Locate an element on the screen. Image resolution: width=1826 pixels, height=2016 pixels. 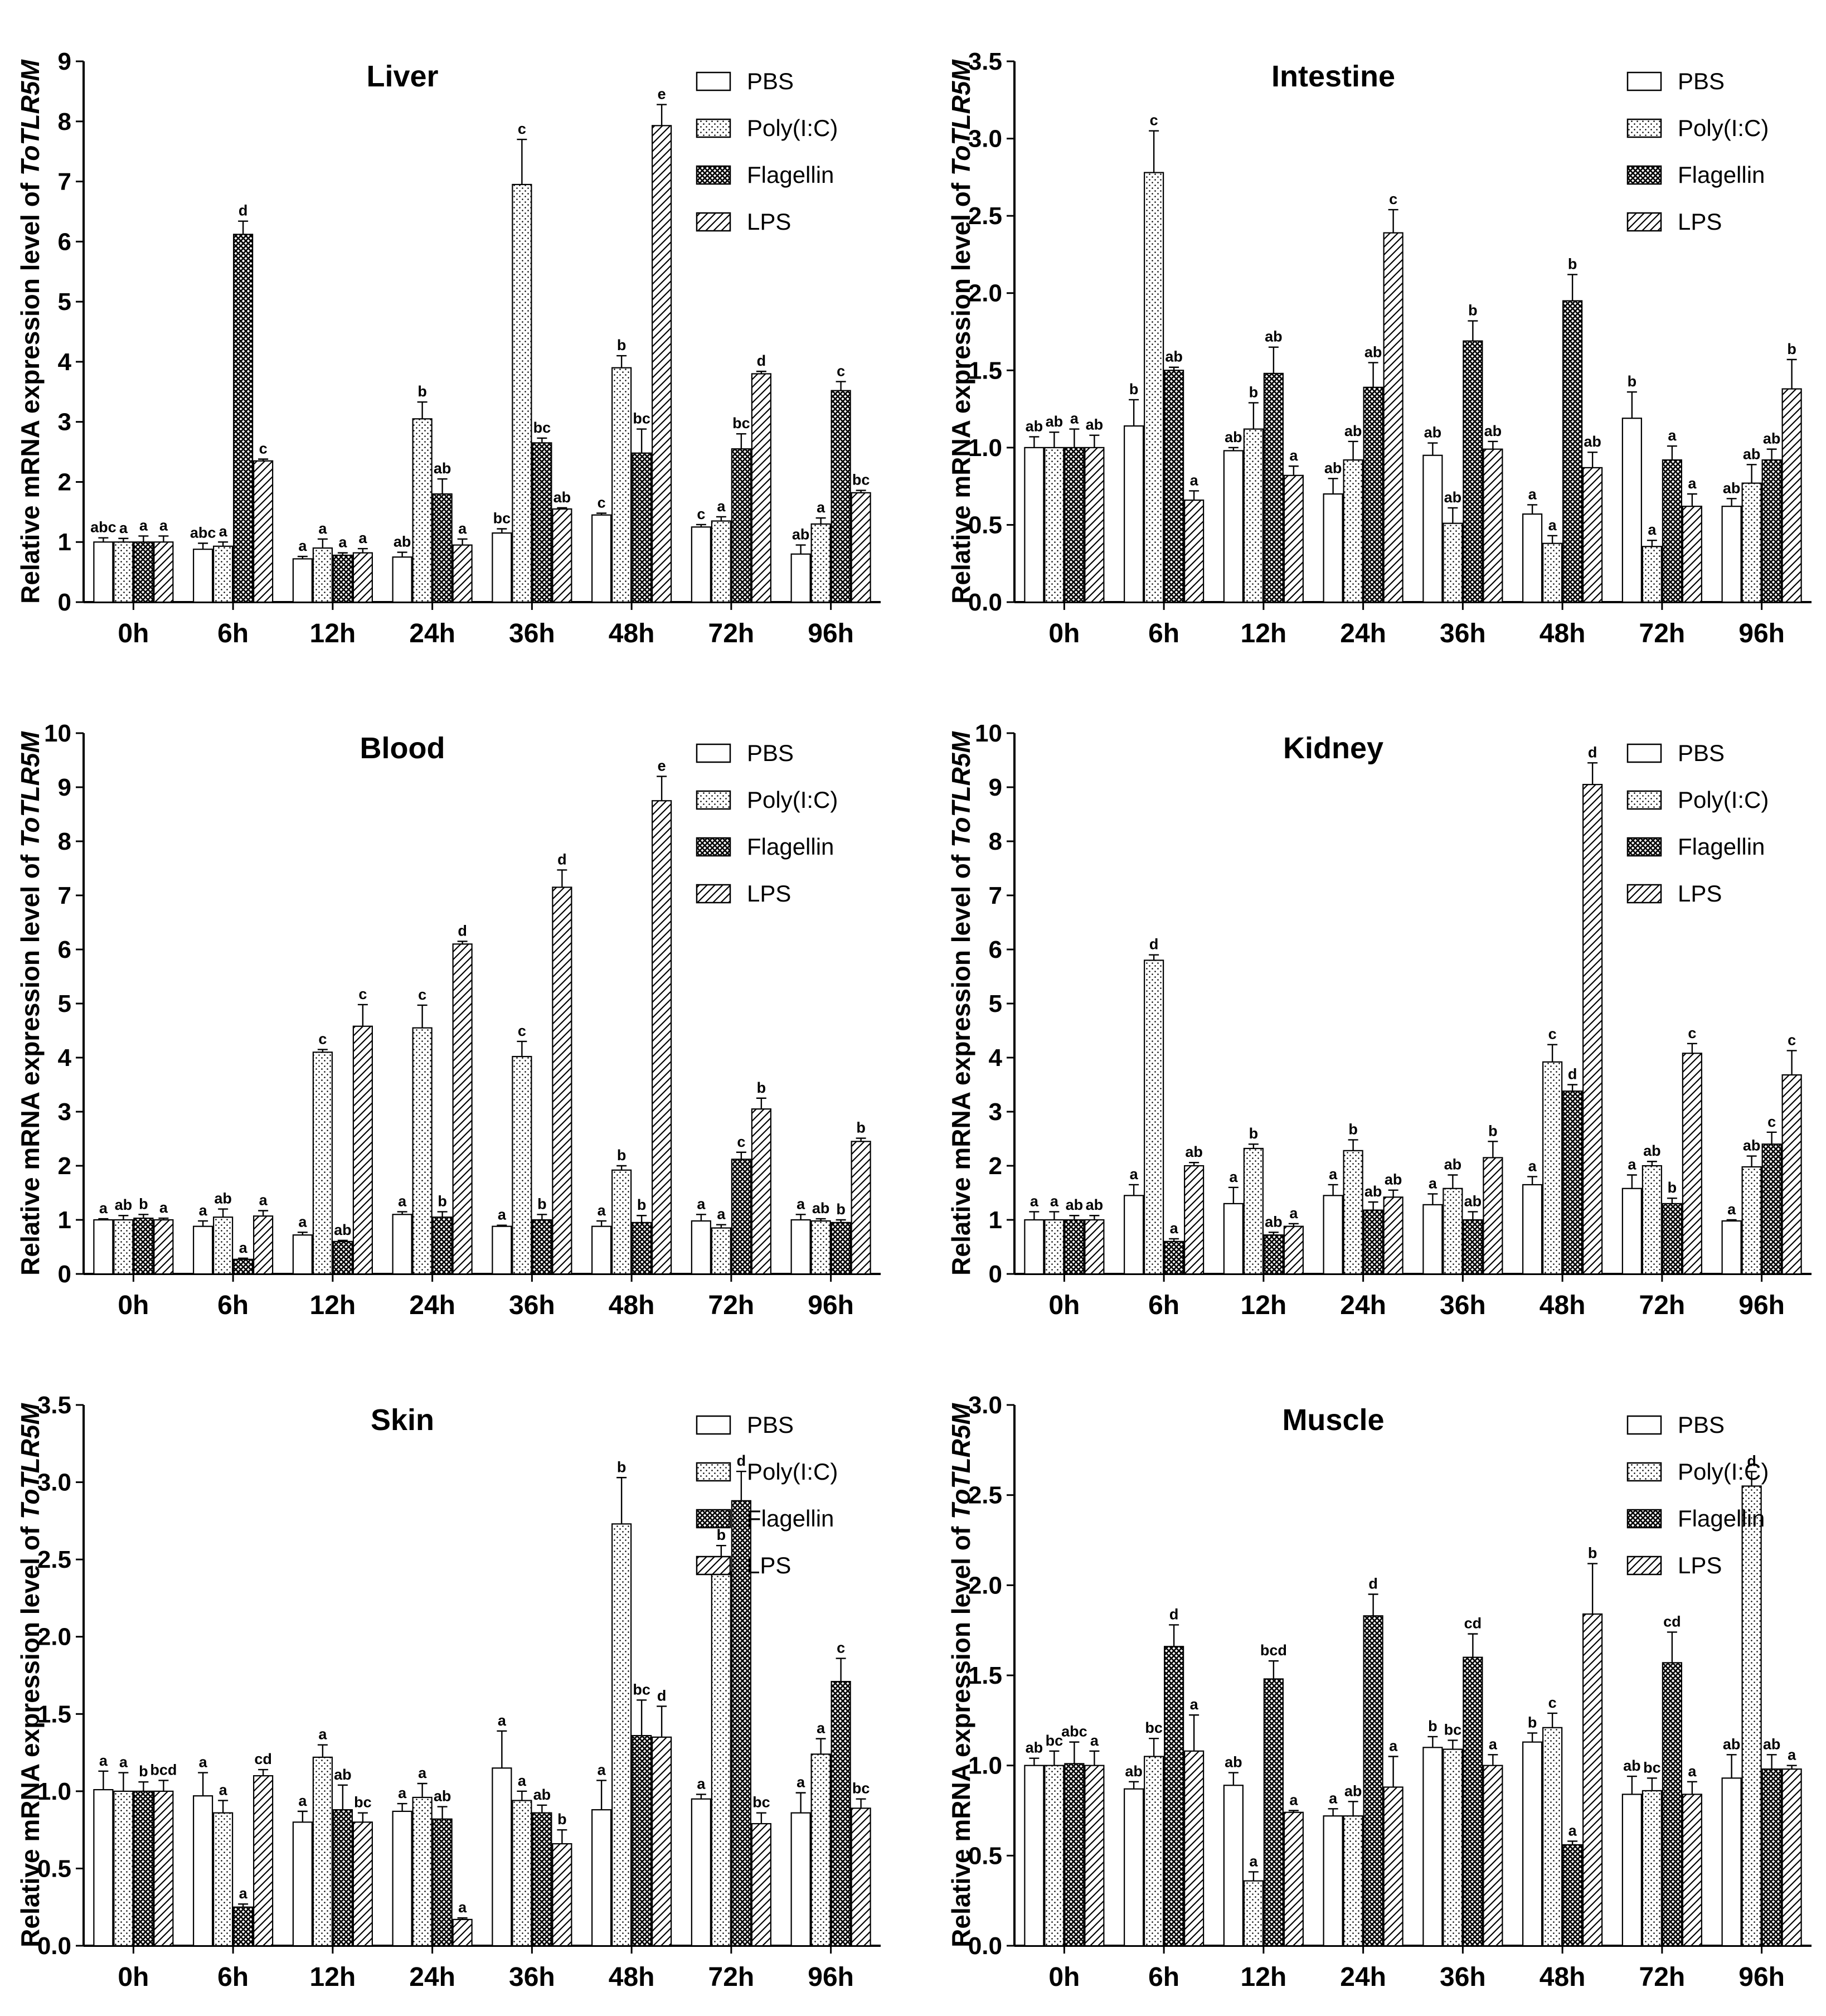
legend-swatch-blank-pattern is located at coordinates (714, 81).